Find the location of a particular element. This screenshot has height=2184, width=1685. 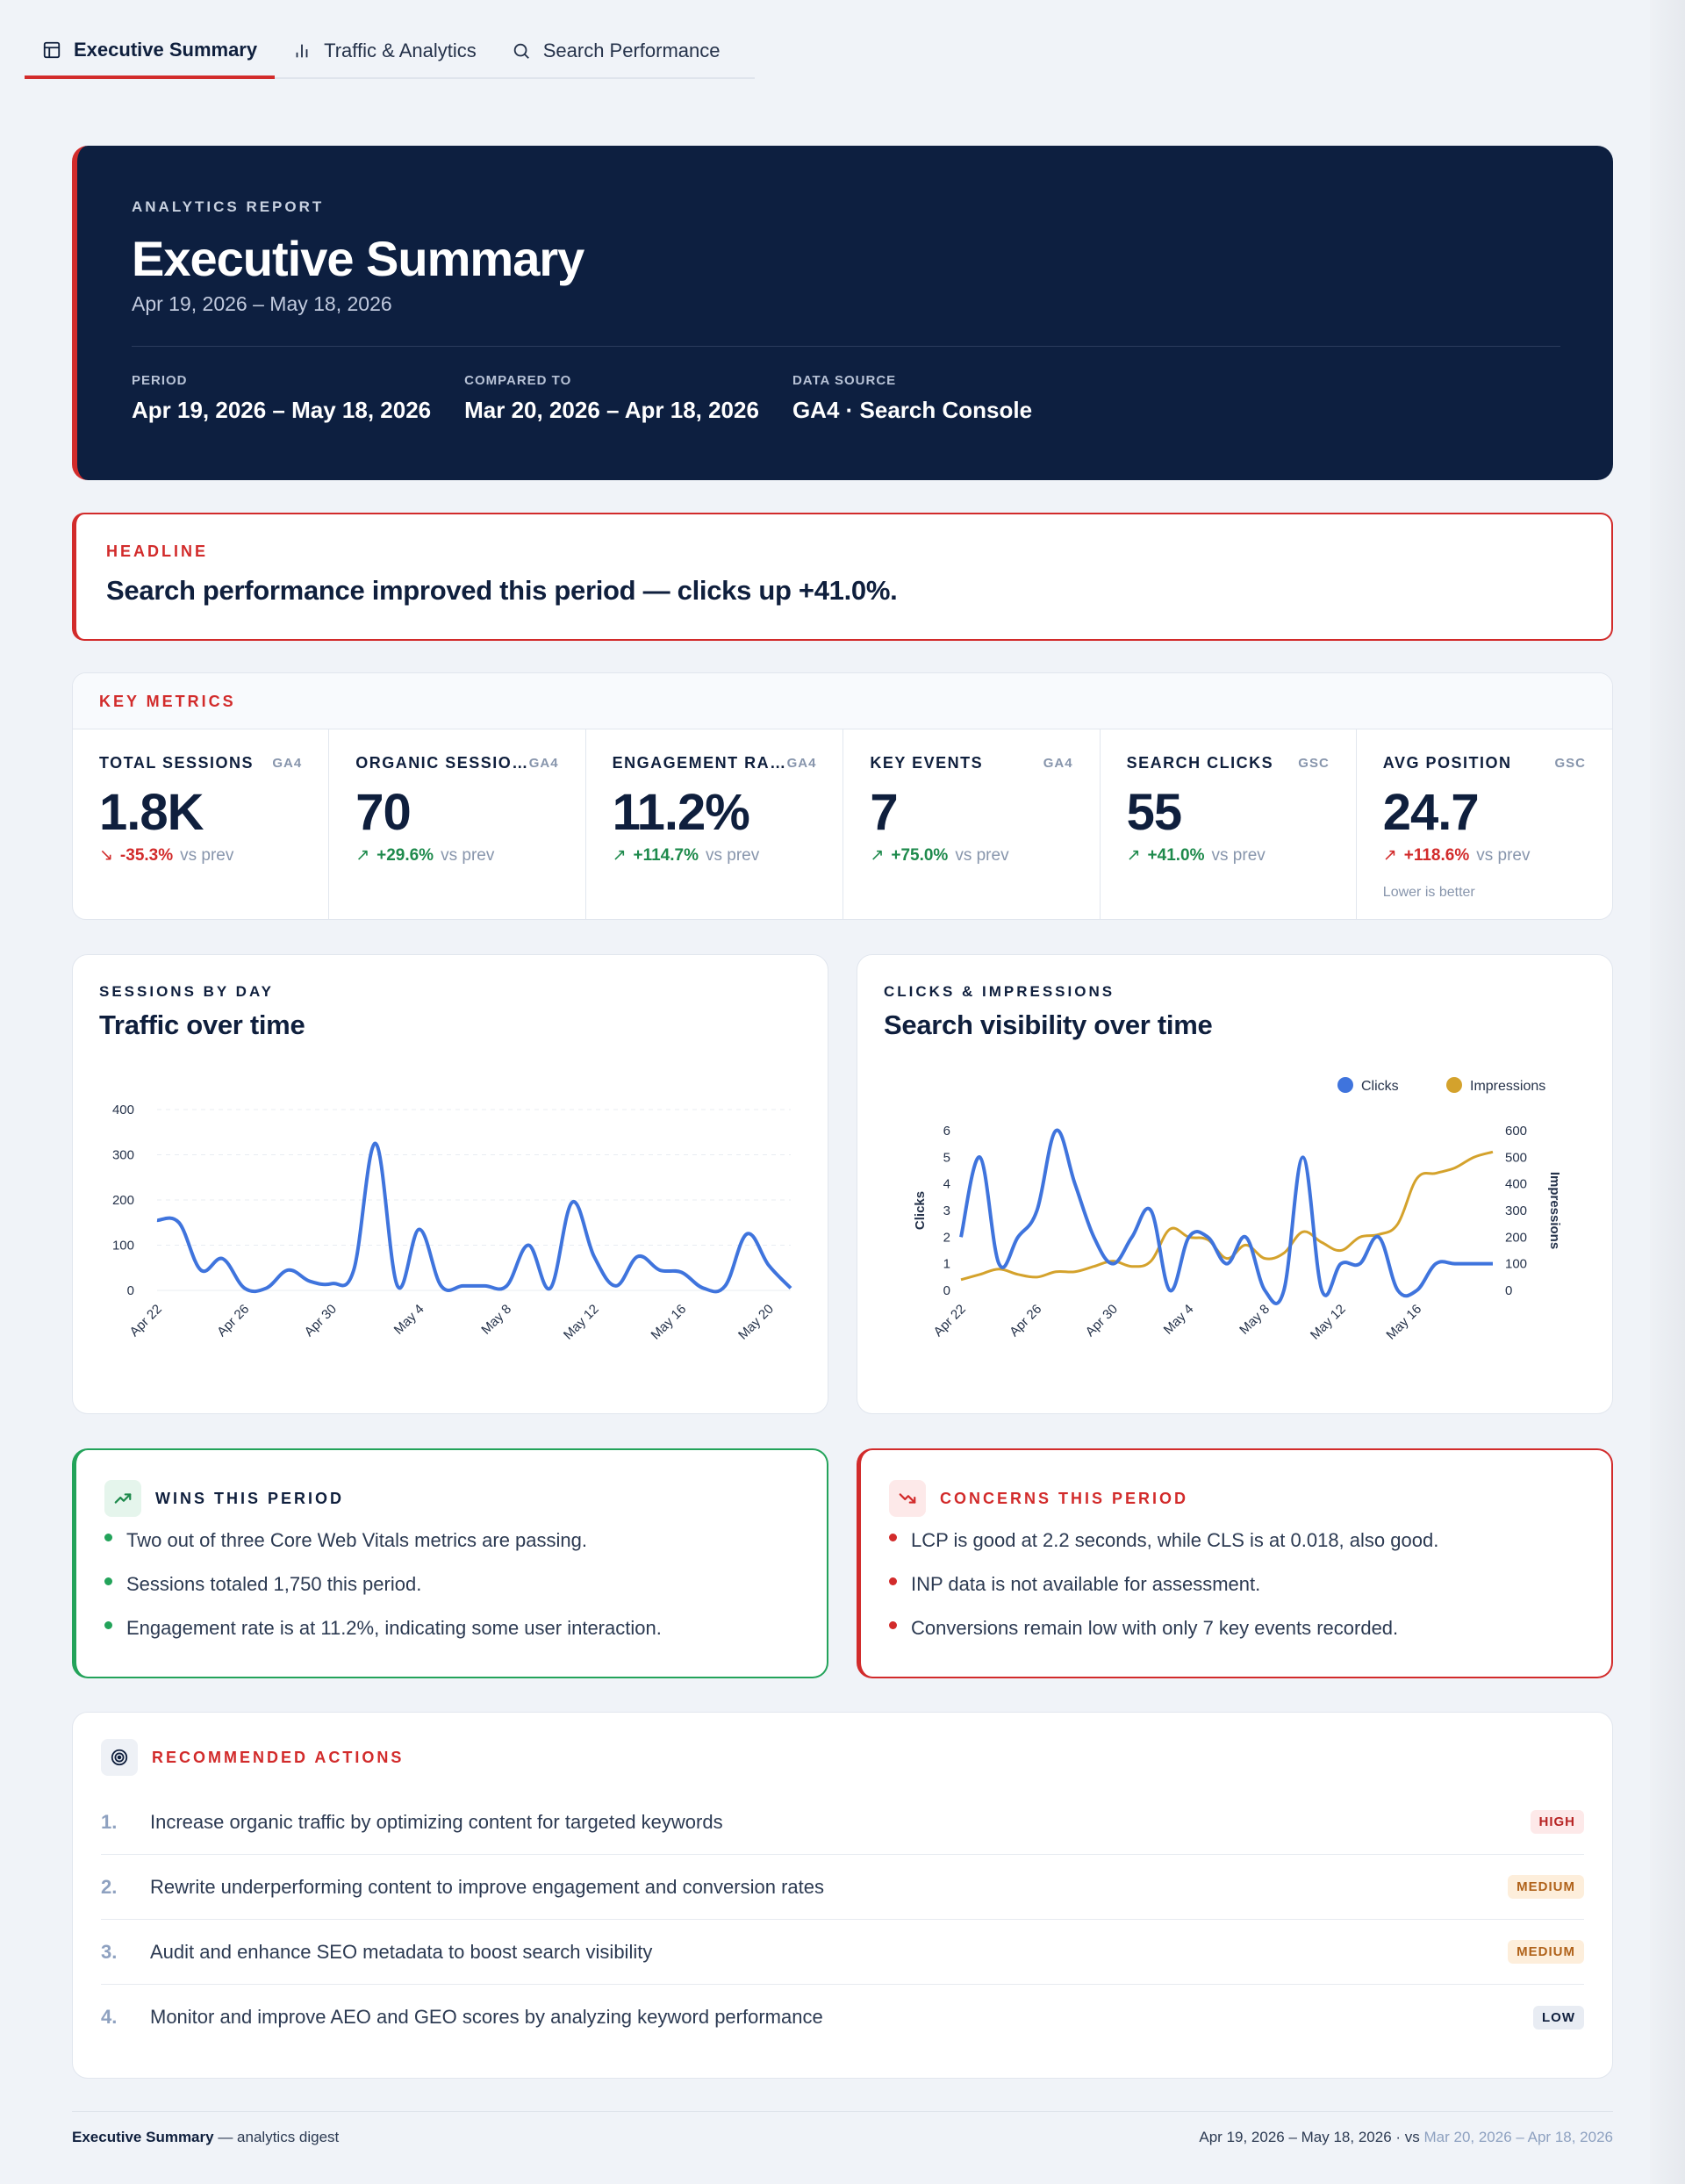

footer-compare: Mar 20, 2026 – Apr 18, 2026 is located at coordinates (1518, 2137).